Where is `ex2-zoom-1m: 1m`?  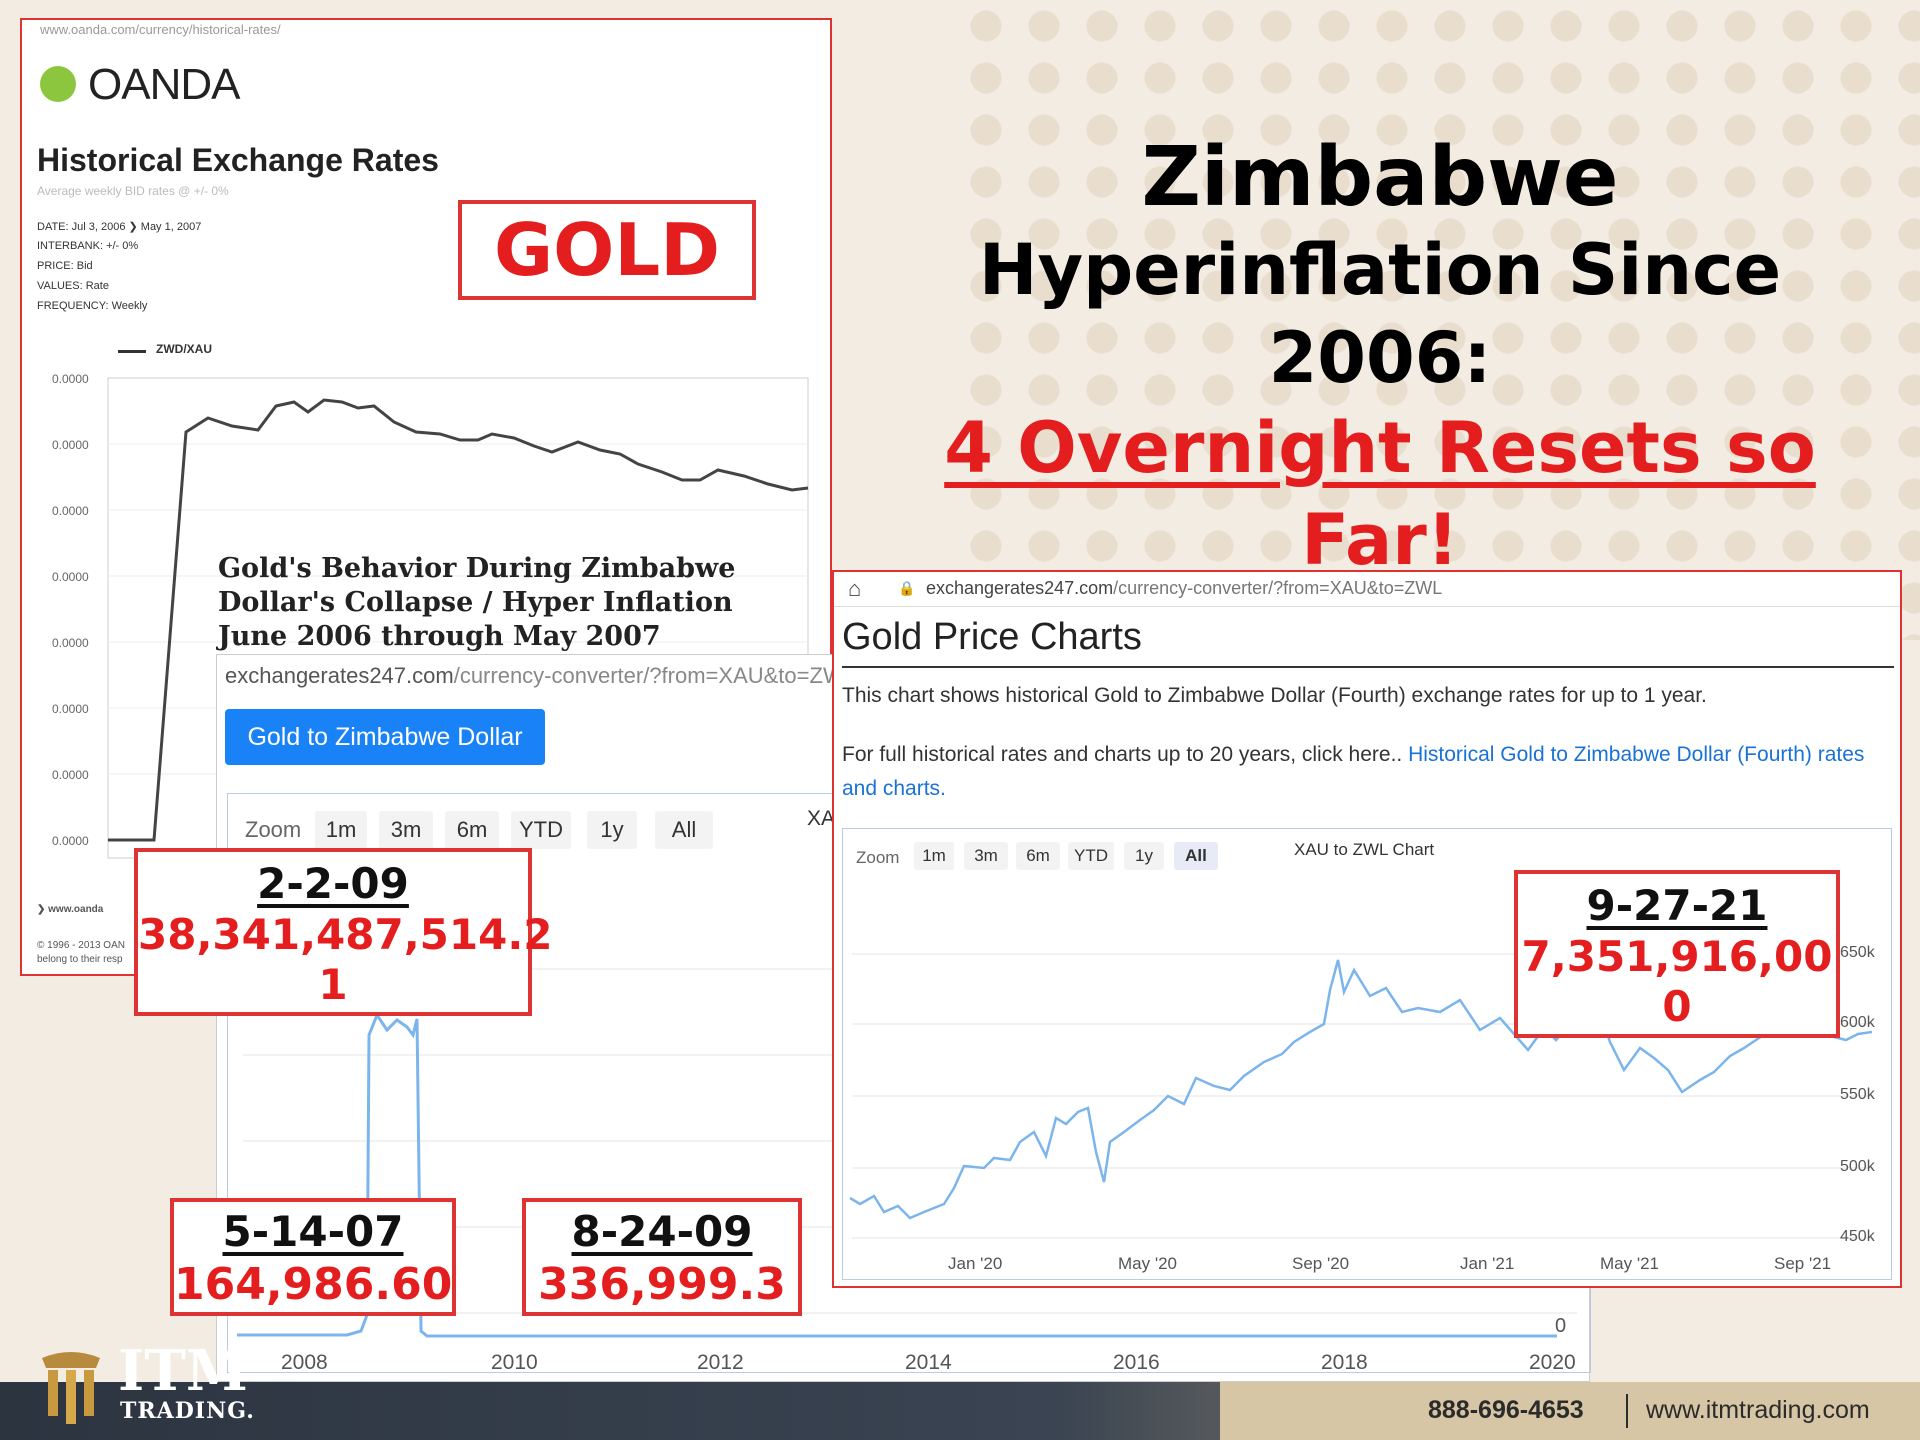
ex2-zoom-1m: 1m is located at coordinates (934, 856).